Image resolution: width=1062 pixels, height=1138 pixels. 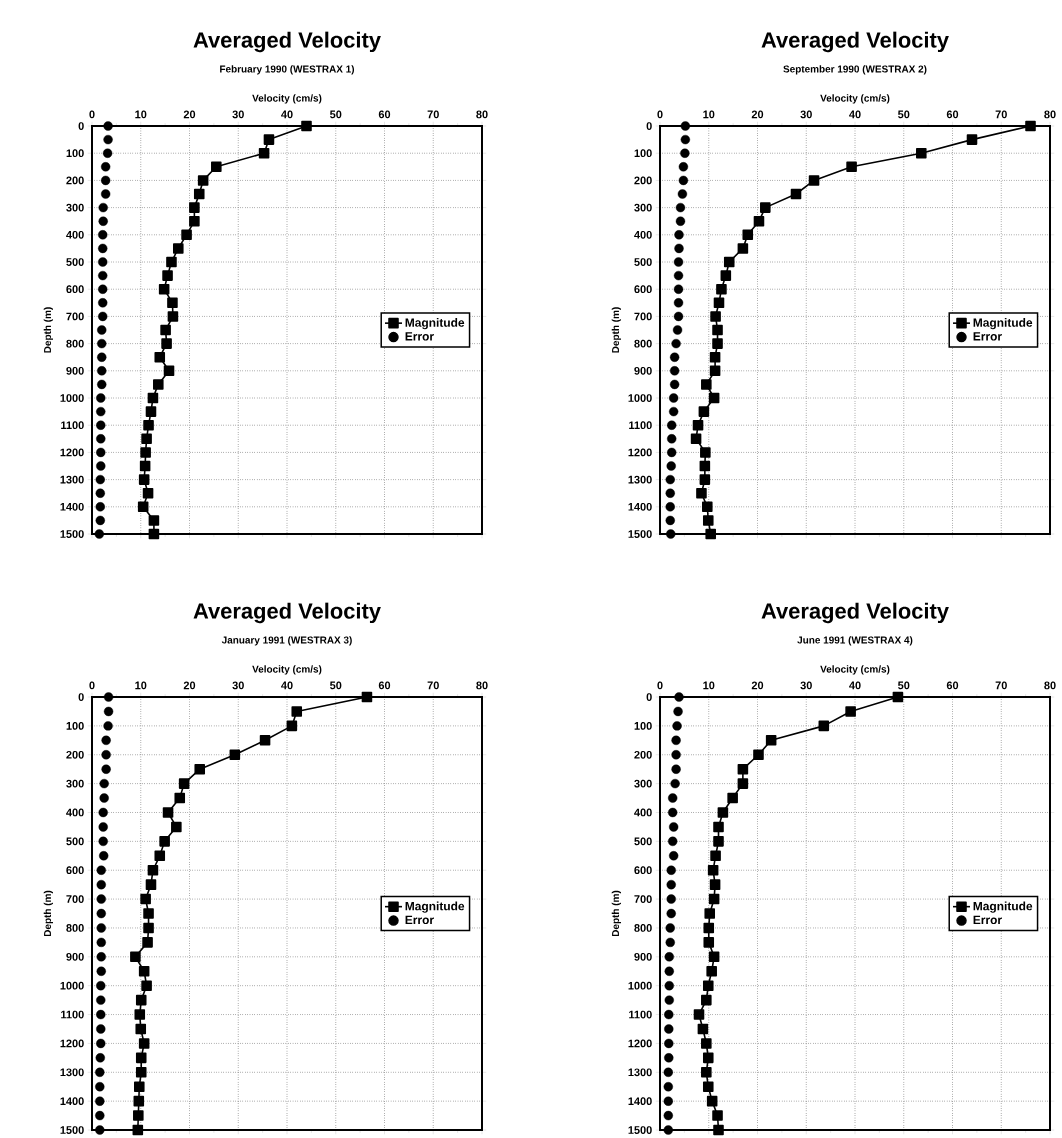 What do you see at coordinates (1001, 685) in the screenshot?
I see `x-tick-label: 70` at bounding box center [1001, 685].